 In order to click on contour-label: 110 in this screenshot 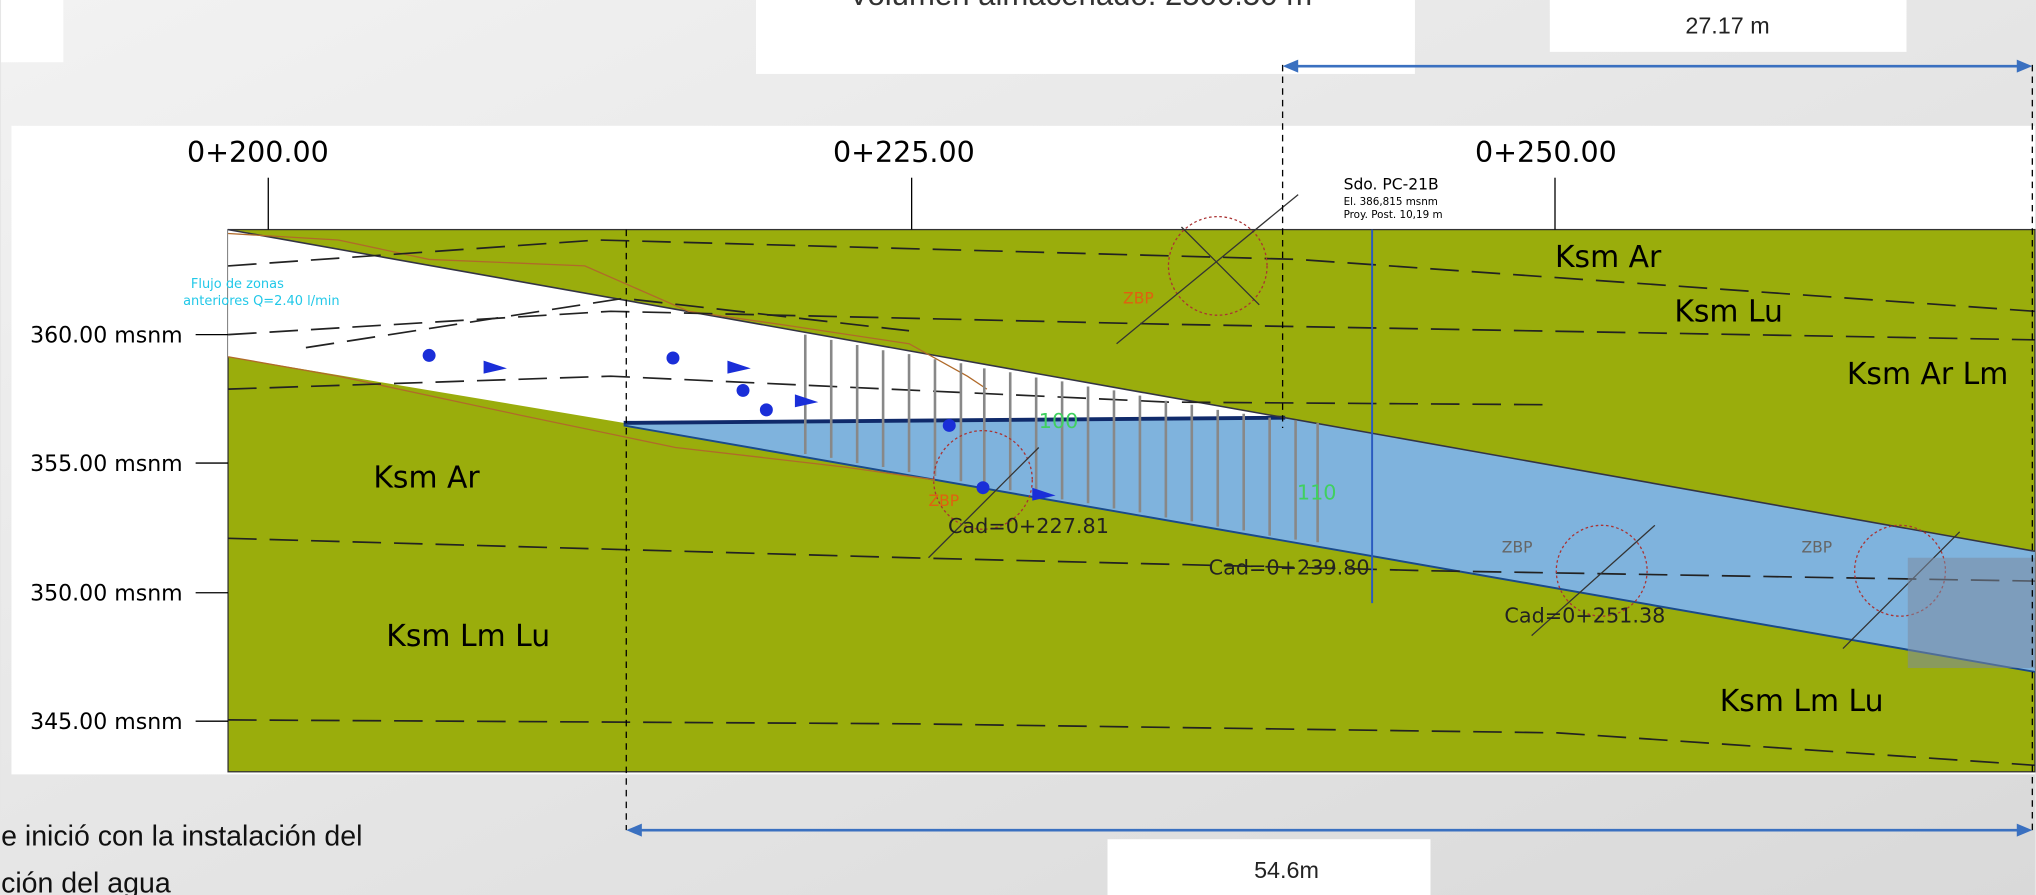, I will do `click(1317, 492)`.